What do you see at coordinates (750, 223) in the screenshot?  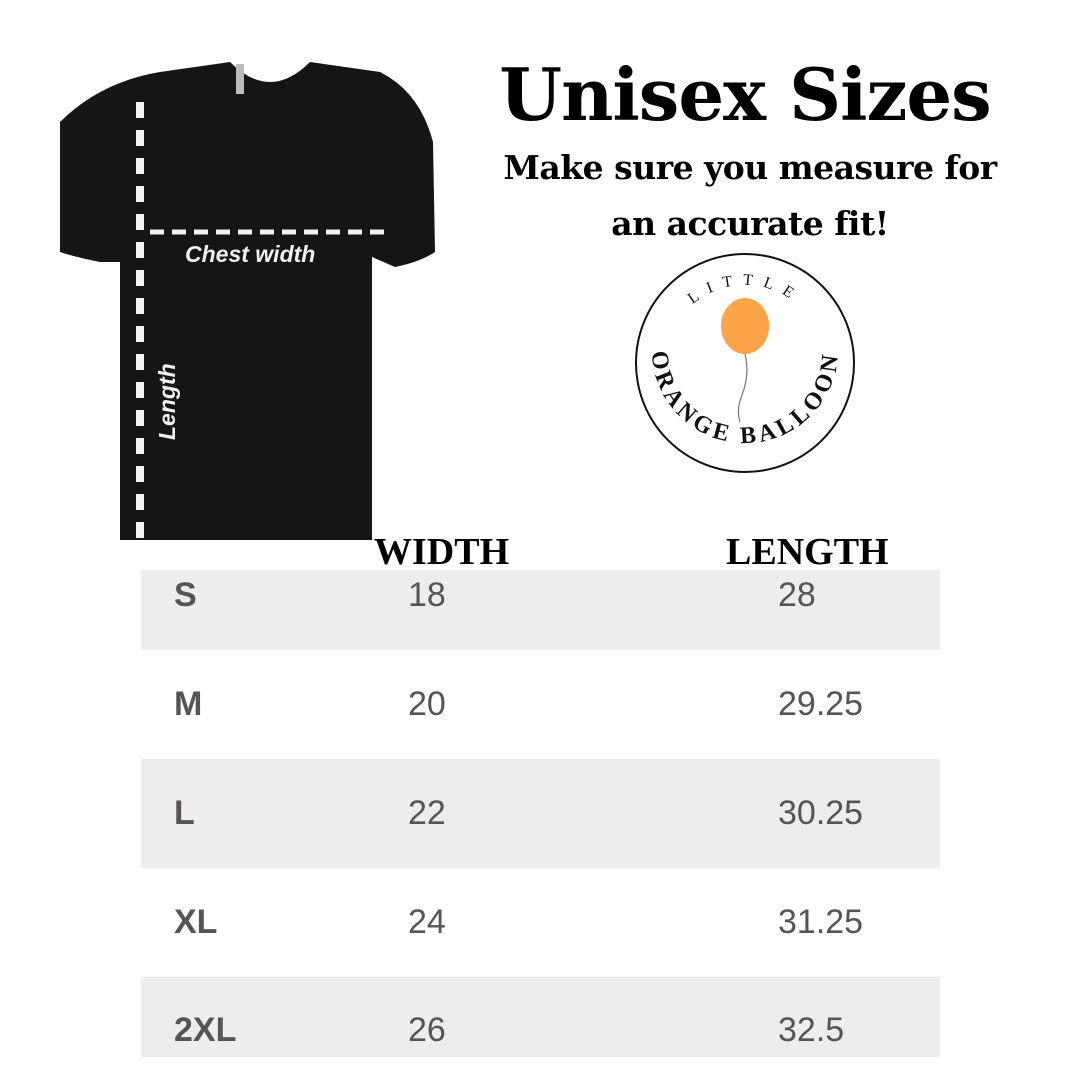 I see `subtitle-line-2: an accurate fit!` at bounding box center [750, 223].